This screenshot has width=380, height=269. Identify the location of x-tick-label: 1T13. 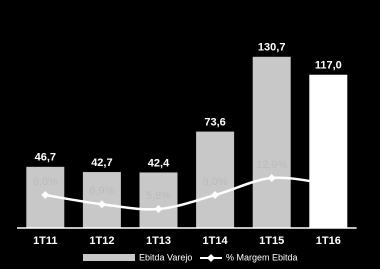
(158, 241).